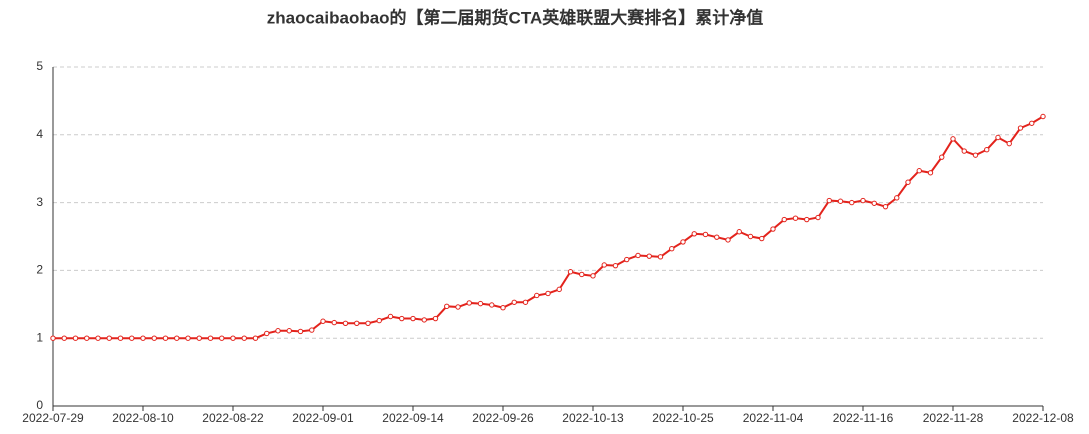 This screenshot has height=434, width=1089. I want to click on x-tick-label: 2022-09-14, so click(413, 418).